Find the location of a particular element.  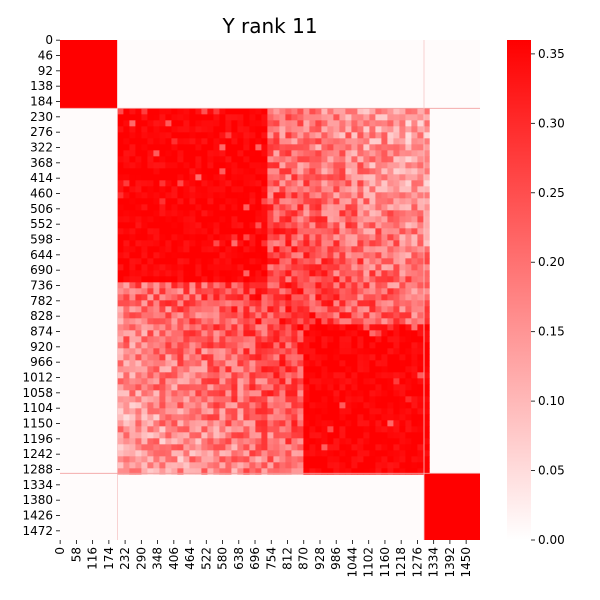

y-tick-label: 782 is located at coordinates (41, 301).